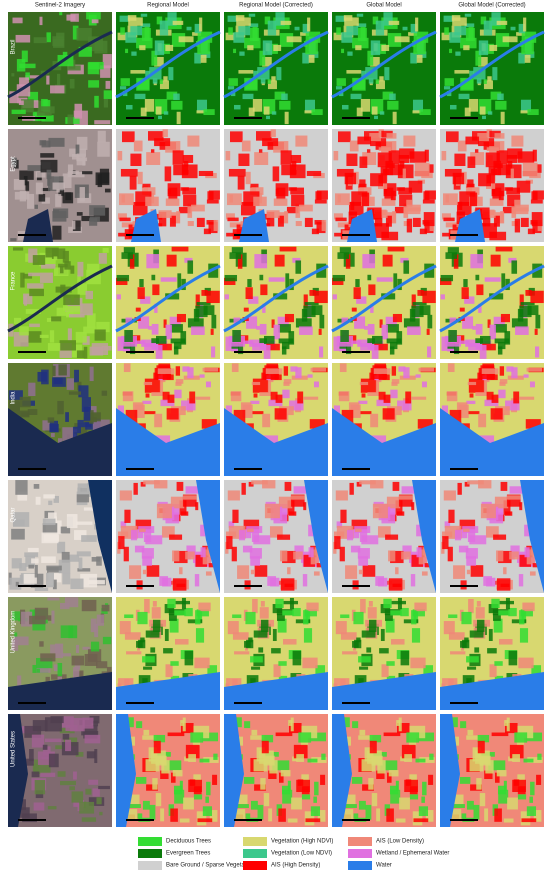  What do you see at coordinates (150, 853) in the screenshot?
I see `legend-swatch` at bounding box center [150, 853].